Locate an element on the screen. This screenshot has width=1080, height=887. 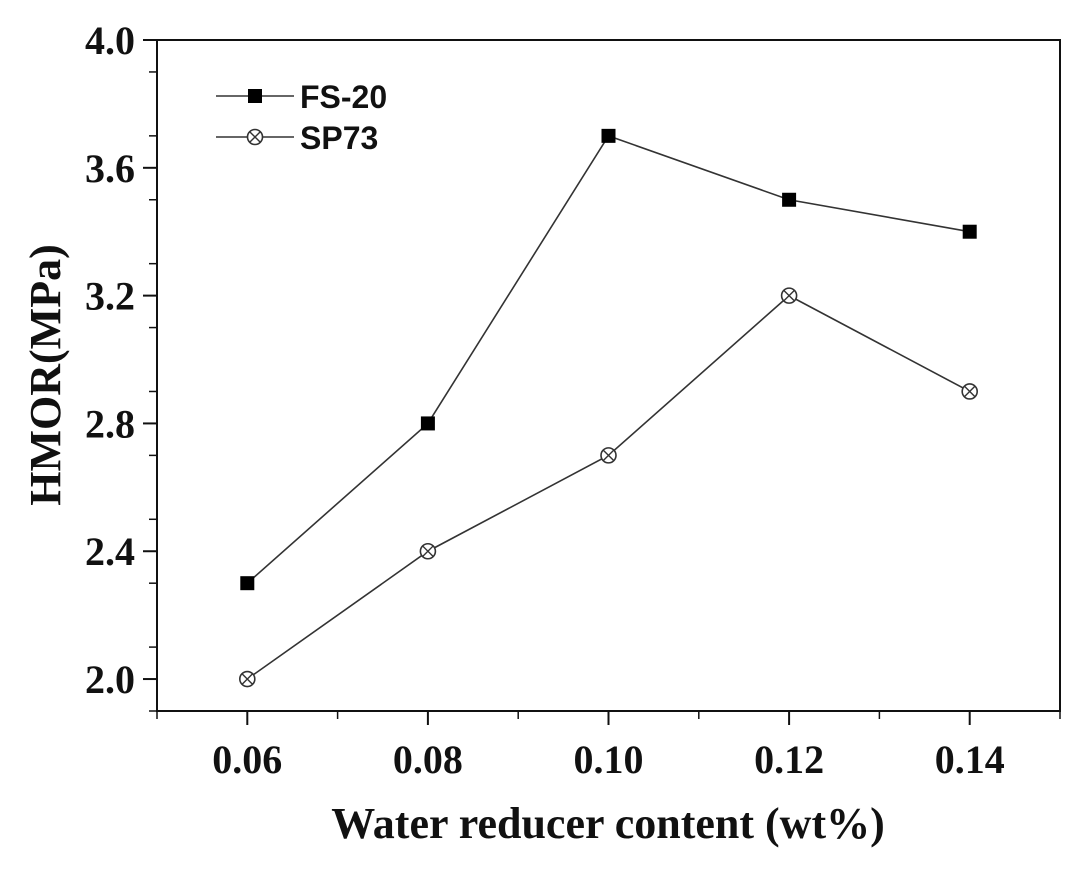
x-axis-title: Water reducer content (wt%) is located at coordinates (608, 823).